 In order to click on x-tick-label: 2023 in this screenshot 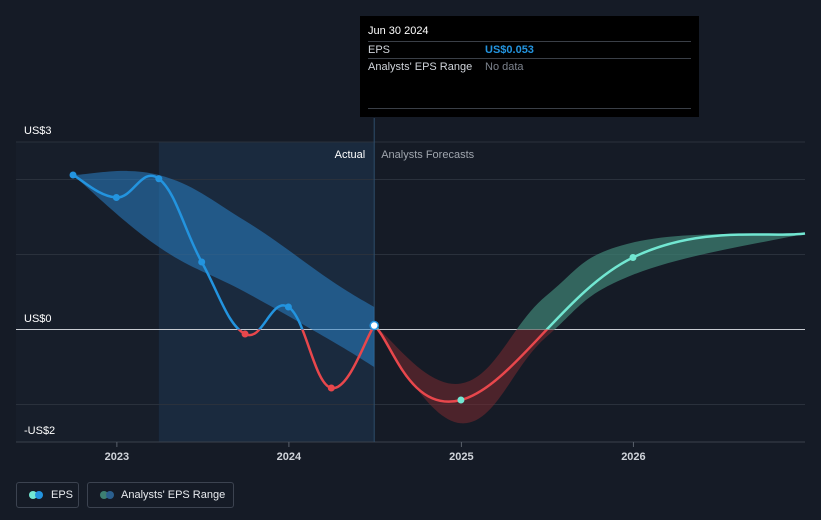, I will do `click(117, 457)`.